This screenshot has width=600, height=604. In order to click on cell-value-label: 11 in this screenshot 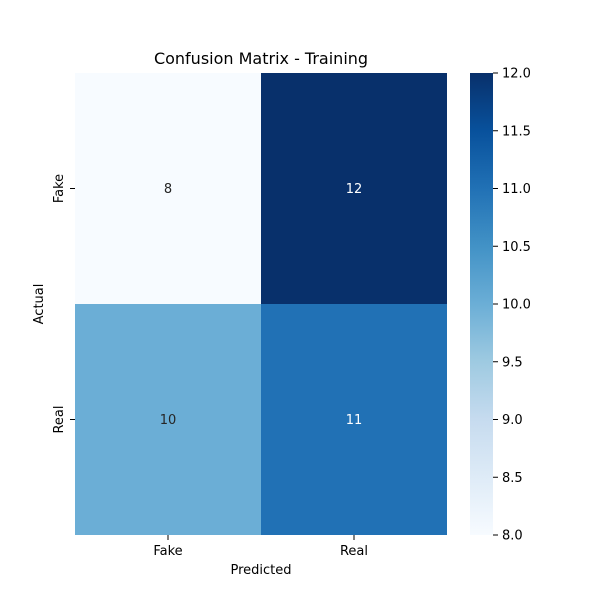, I will do `click(354, 420)`.